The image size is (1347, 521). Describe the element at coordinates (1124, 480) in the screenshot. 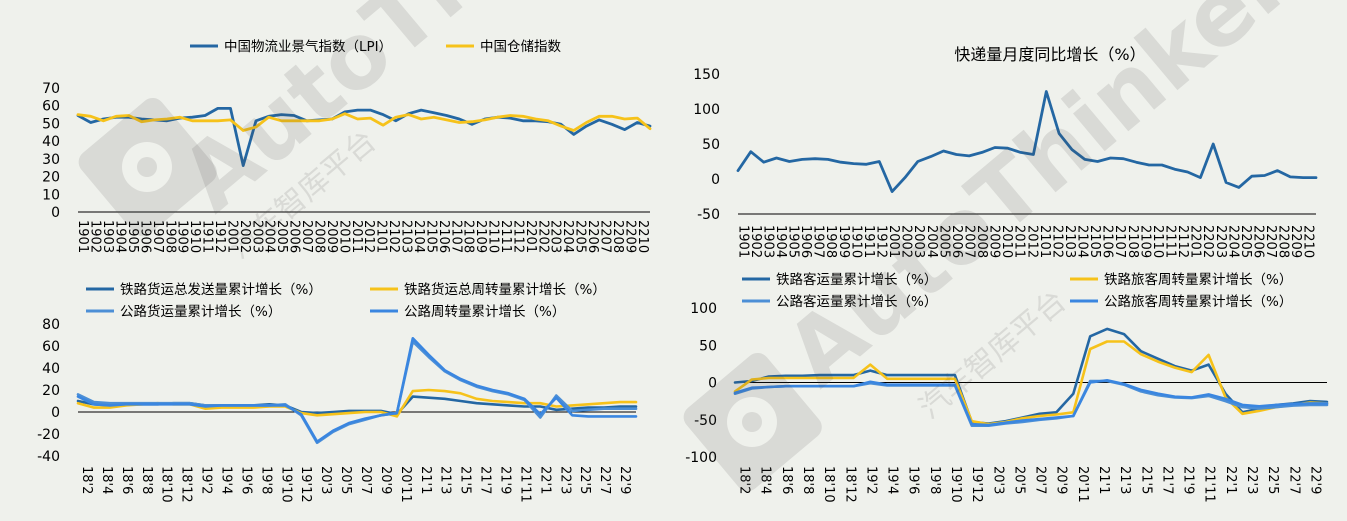

I see `passenger-x-tick-label: 21'3` at that location.